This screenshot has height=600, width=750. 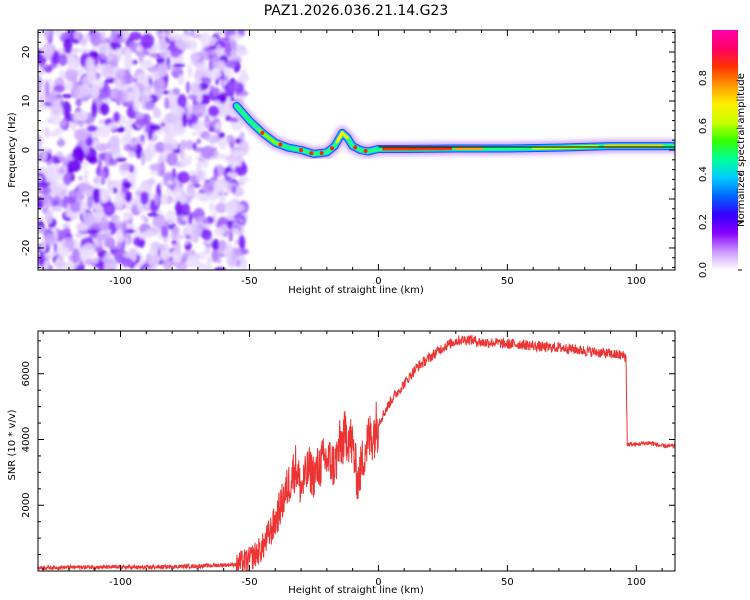 I want to click on spectrogram-x-tick-label: 100, so click(x=636, y=281).